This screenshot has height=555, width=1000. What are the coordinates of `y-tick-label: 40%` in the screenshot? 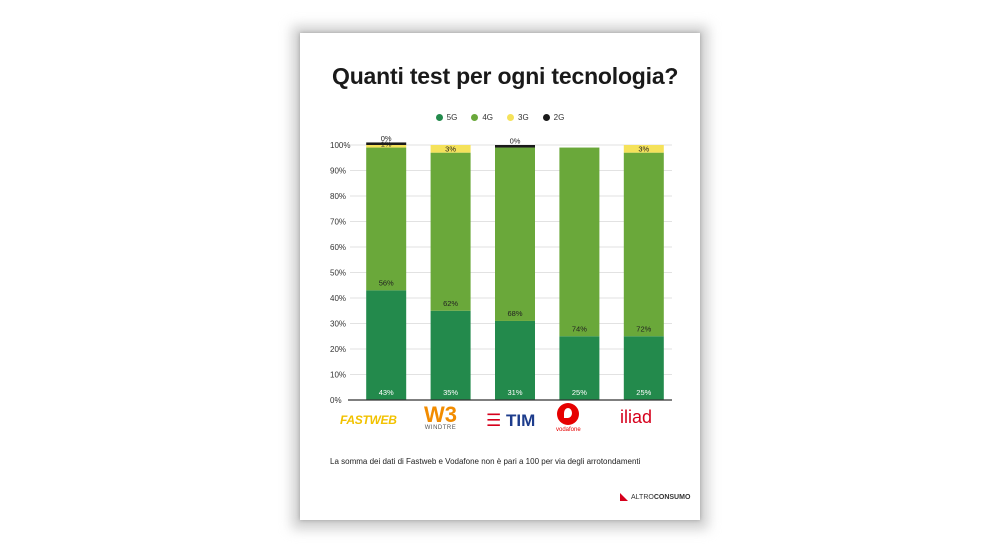 It's located at (338, 298).